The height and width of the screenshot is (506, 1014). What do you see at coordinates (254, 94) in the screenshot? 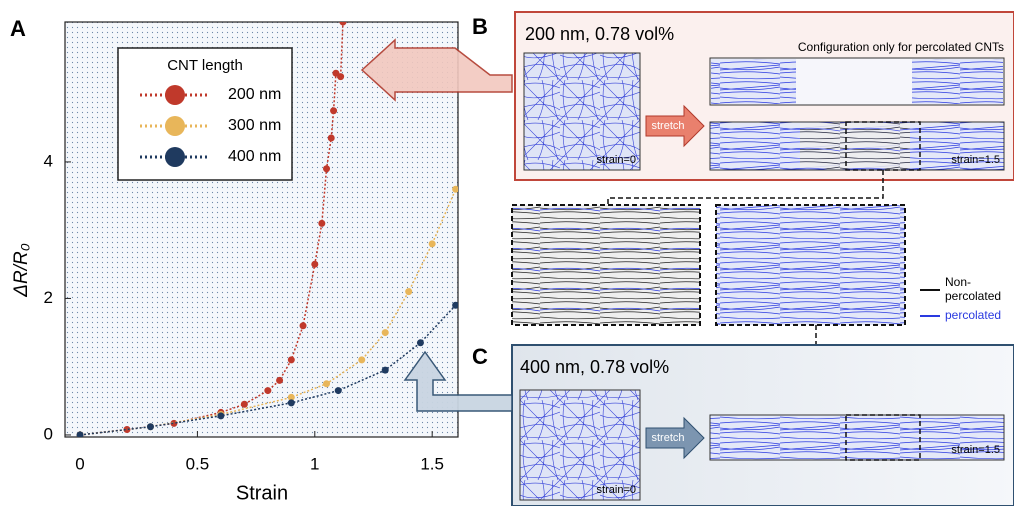
I see `legend-label: 200 nm` at bounding box center [254, 94].